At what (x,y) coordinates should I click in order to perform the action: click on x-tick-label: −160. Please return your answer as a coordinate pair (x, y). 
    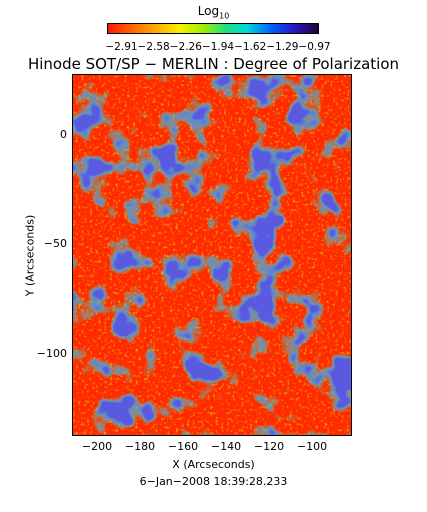
    Looking at the image, I should click on (183, 446).